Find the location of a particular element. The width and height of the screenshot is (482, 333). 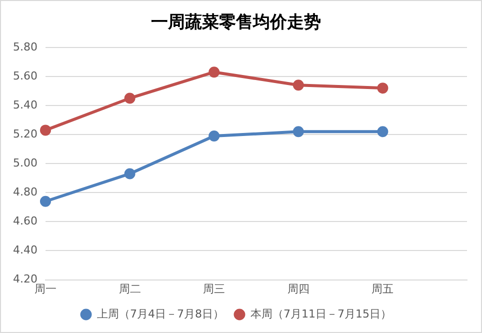

y-tick-label: 5.80 is located at coordinates (25, 47).